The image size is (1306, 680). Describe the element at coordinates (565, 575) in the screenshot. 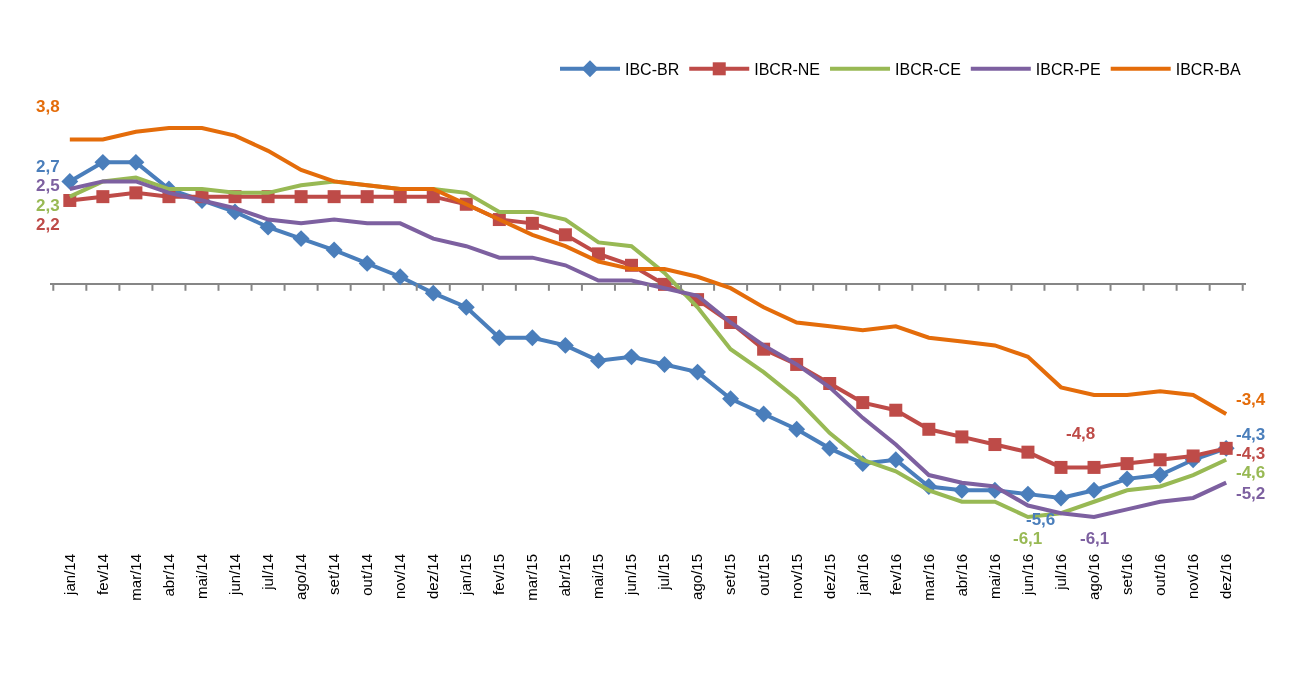

I see `x-tick-label: abr/15` at that location.